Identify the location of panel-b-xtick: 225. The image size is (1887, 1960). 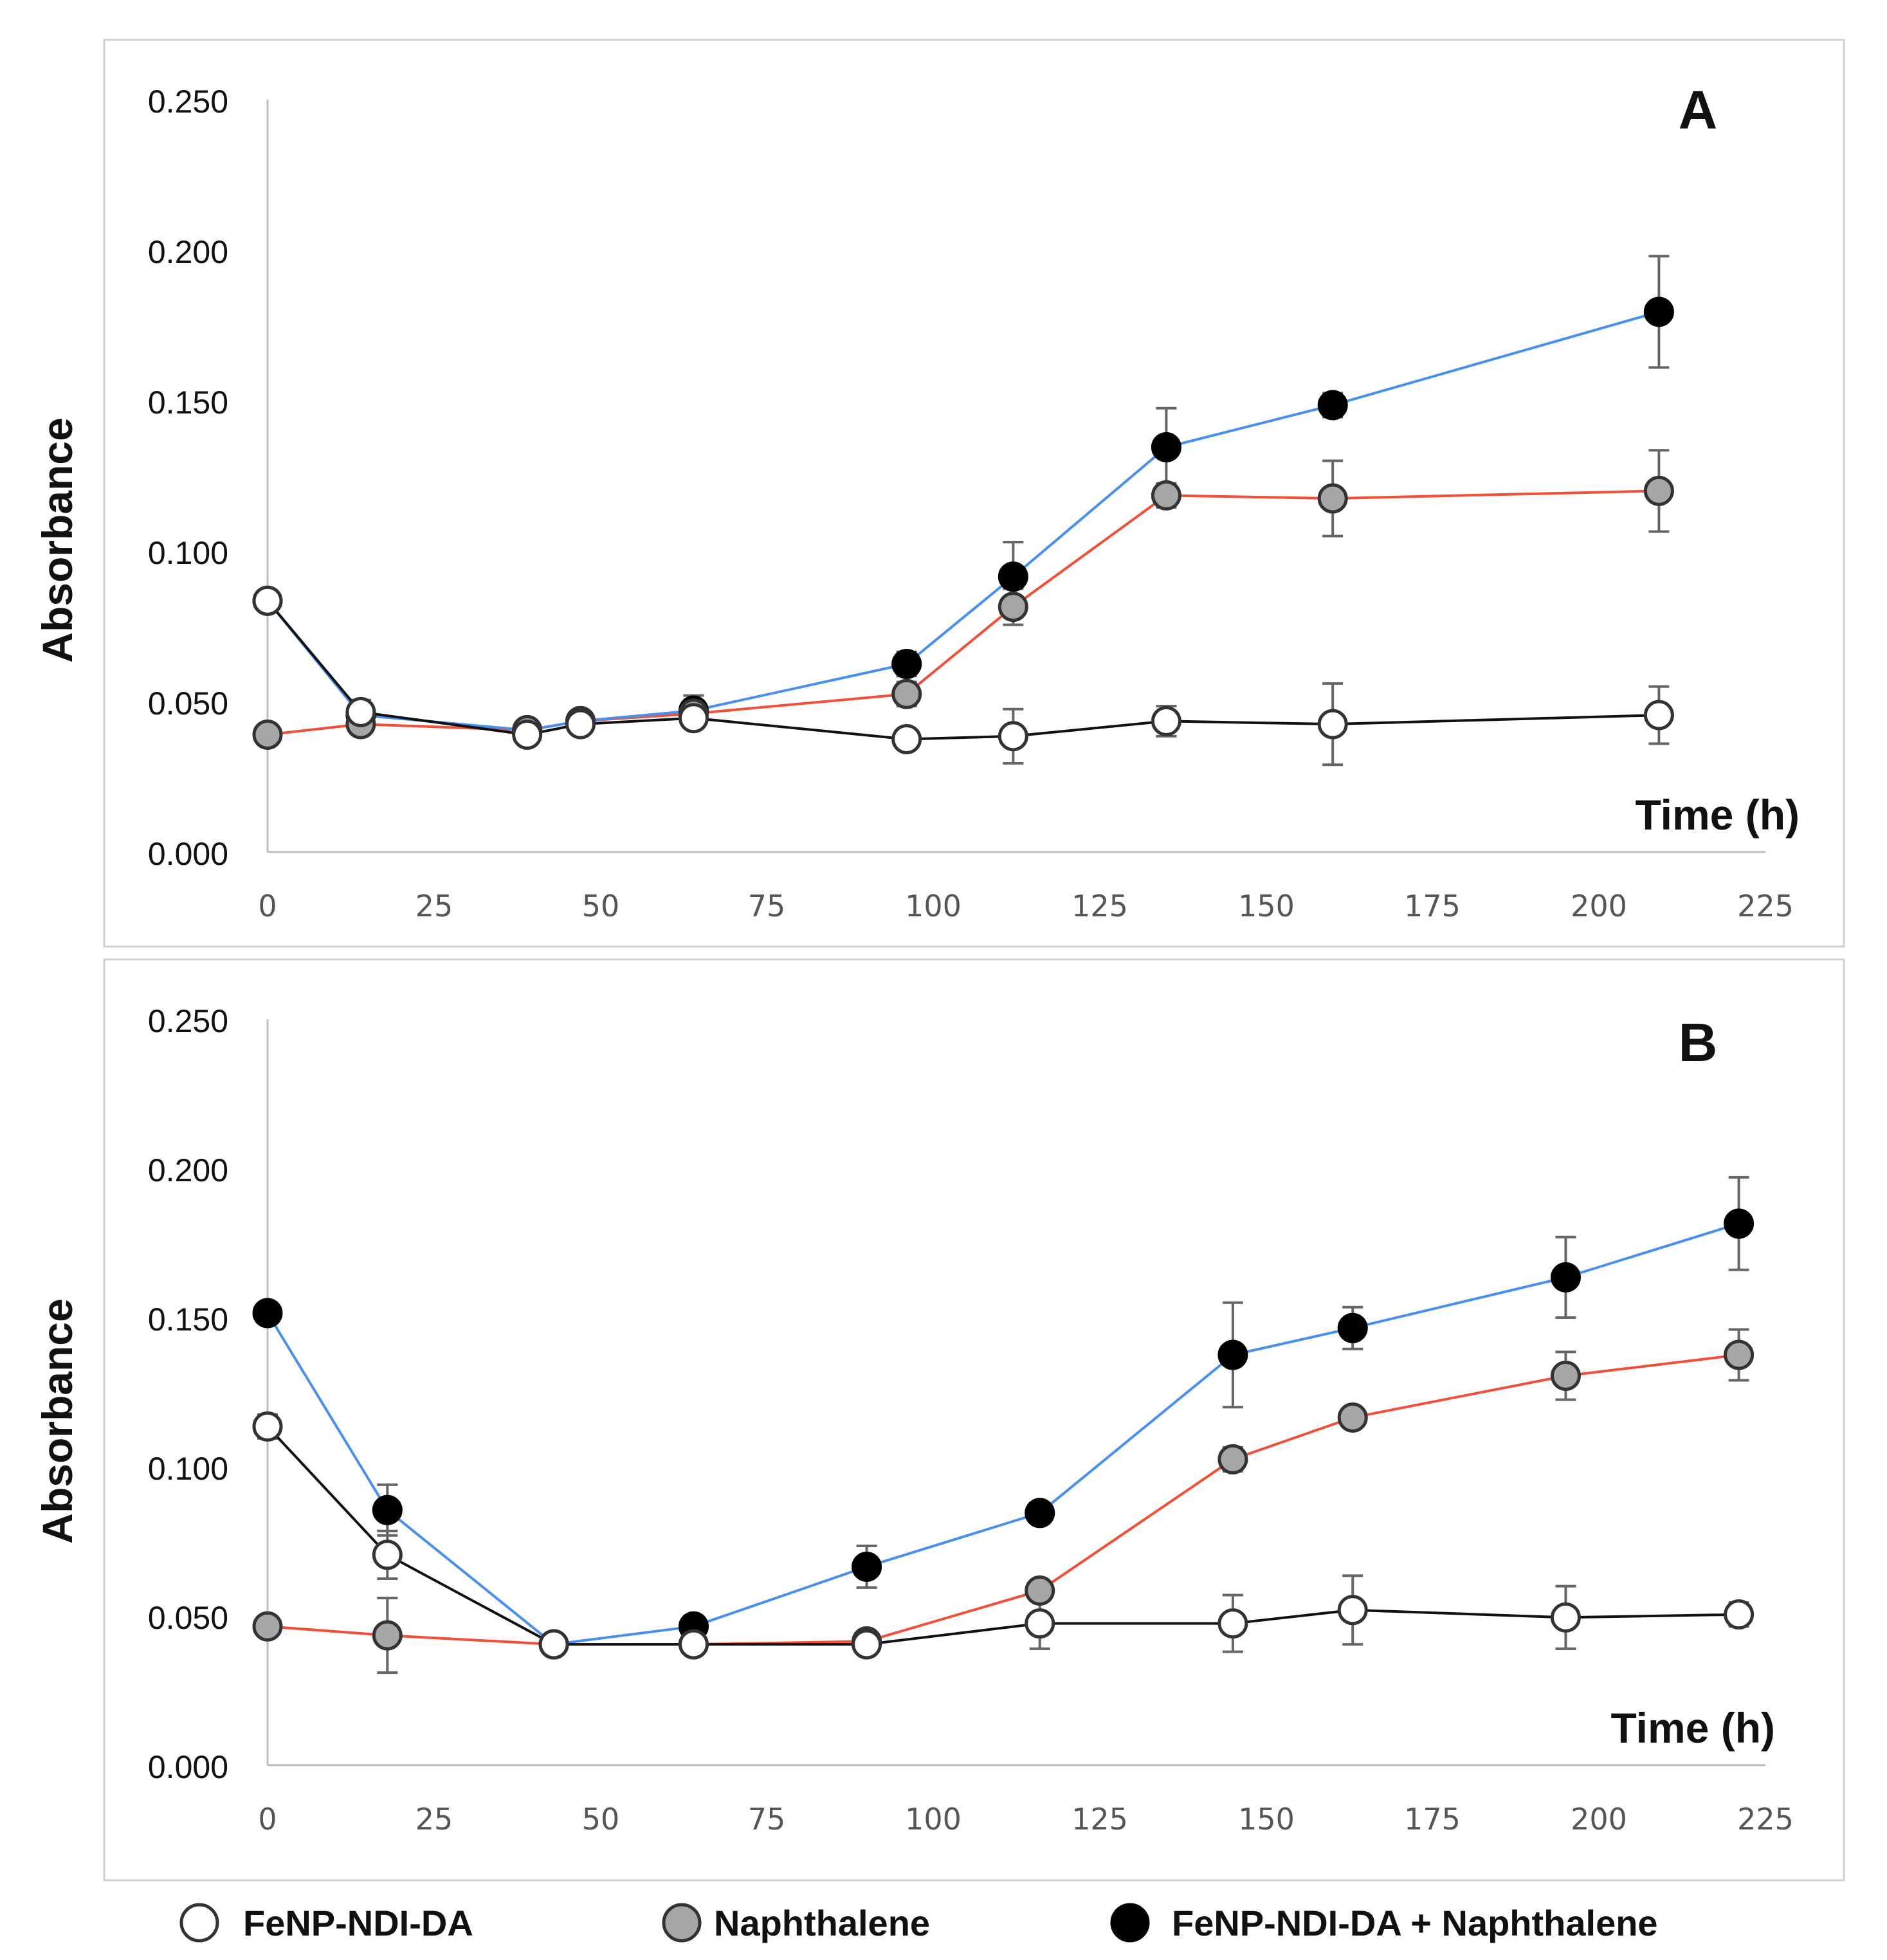
(1765, 1819).